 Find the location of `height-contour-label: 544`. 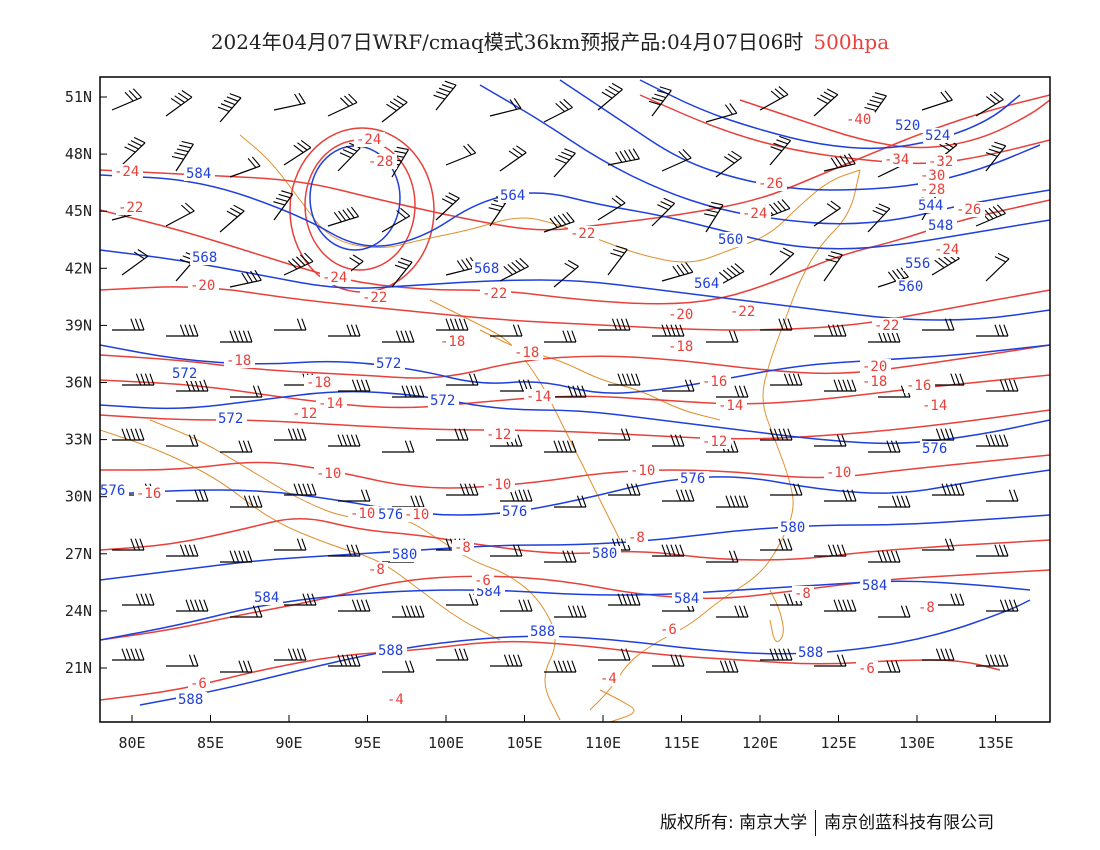

height-contour-label: 544 is located at coordinates (930, 206).